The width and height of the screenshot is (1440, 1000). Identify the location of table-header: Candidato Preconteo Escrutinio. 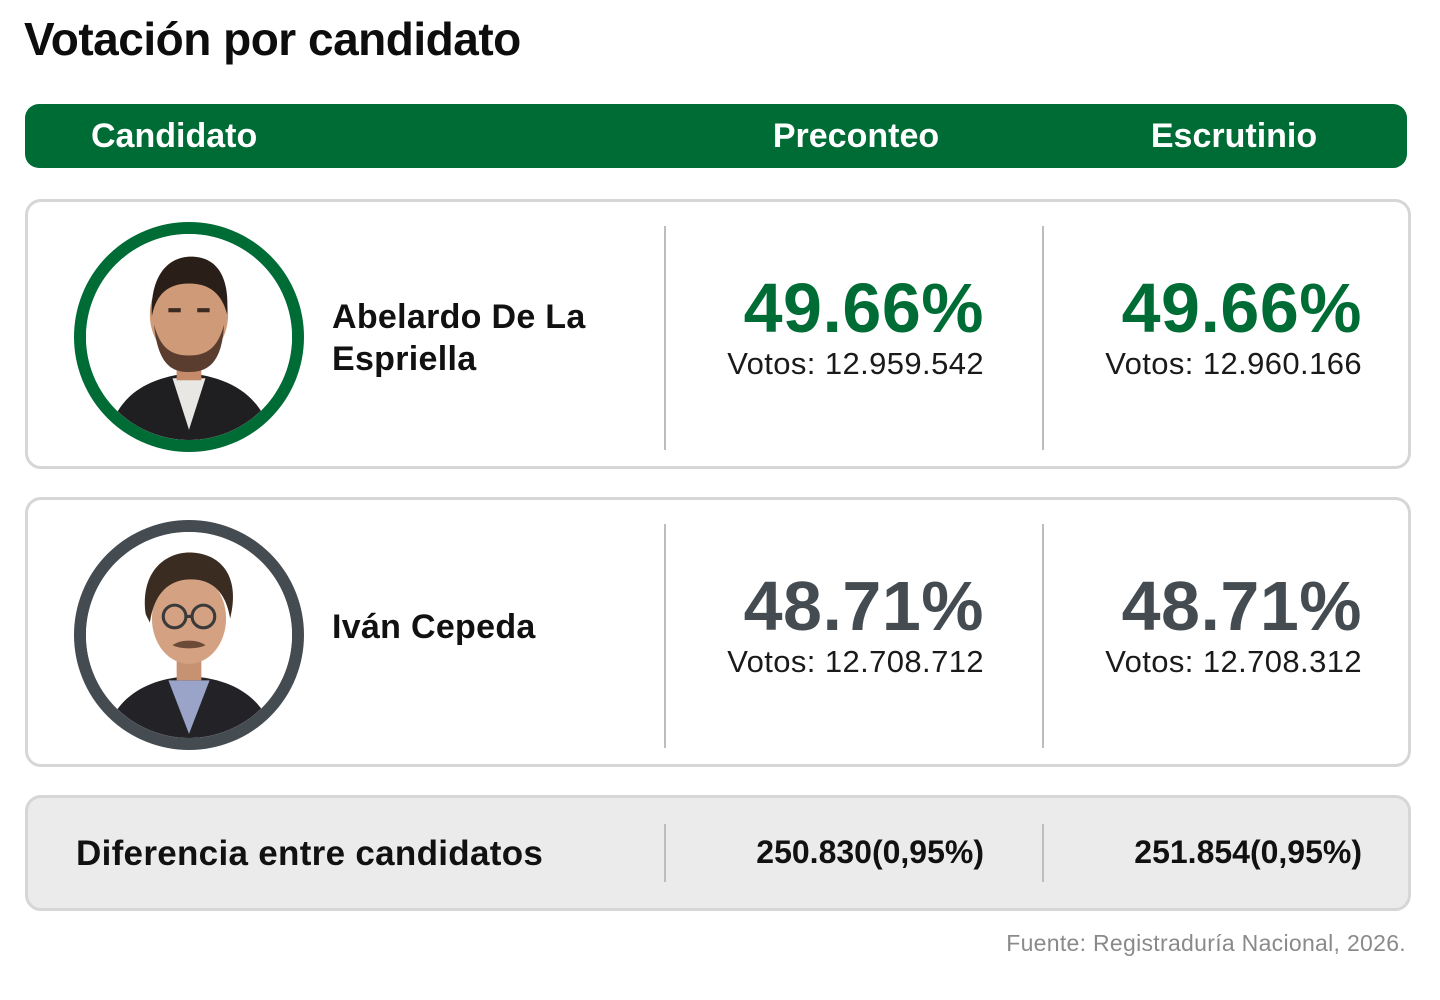
(716, 136).